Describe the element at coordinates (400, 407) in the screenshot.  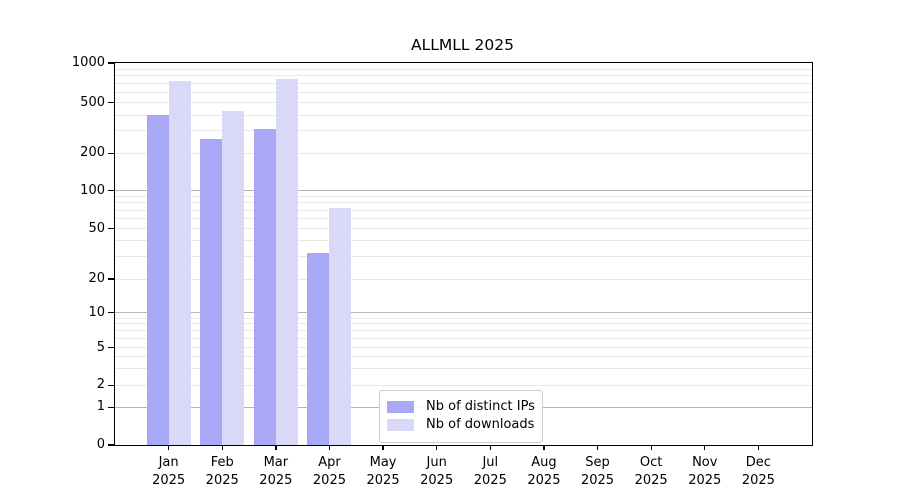
I see `legend-swatch-distinct-ips-icon` at that location.